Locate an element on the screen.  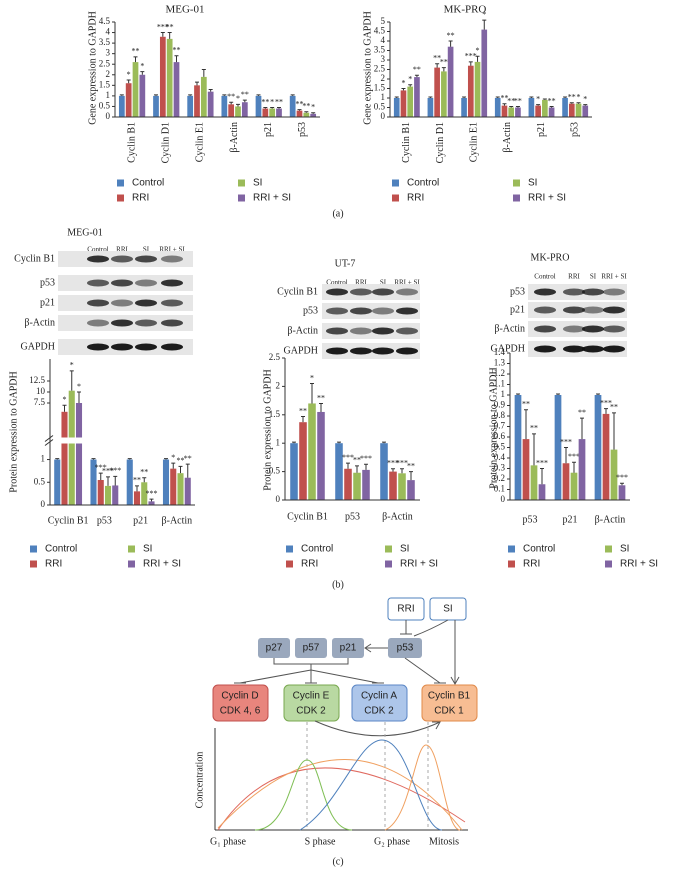
cyclin-label: Cyclin E is located at coordinates (311, 696).